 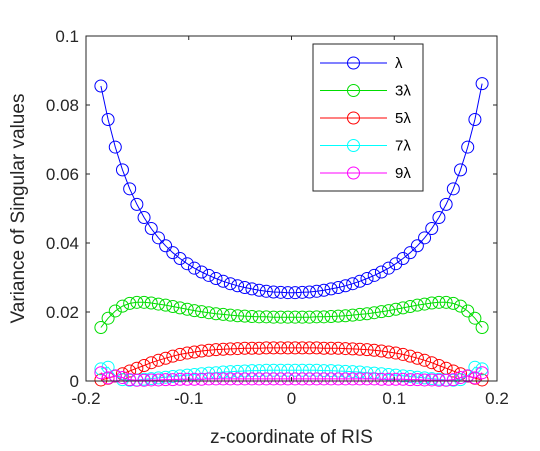 What do you see at coordinates (62, 312) in the screenshot?
I see `y-tick-label: 0.02` at bounding box center [62, 312].